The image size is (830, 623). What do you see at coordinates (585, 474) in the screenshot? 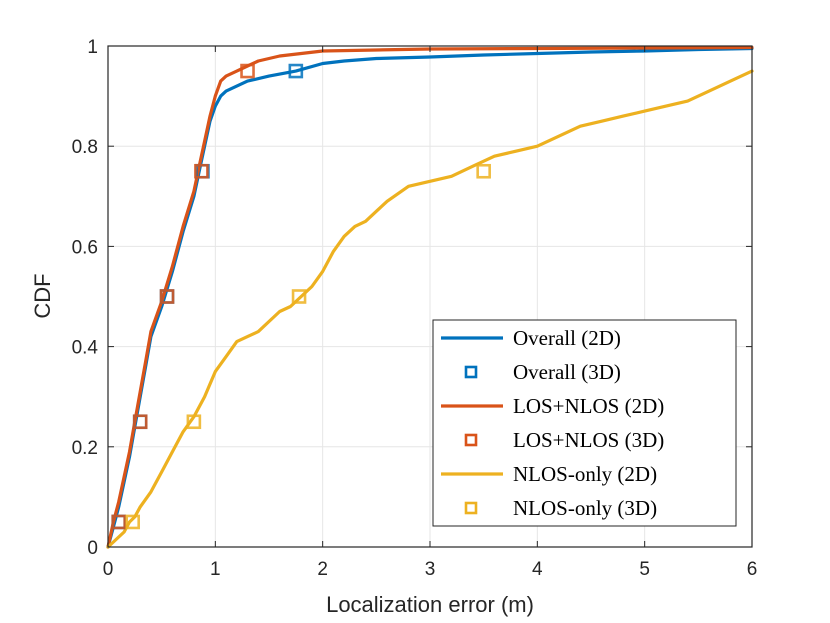
I see `legend-label: NLOS-only (2D)` at bounding box center [585, 474].